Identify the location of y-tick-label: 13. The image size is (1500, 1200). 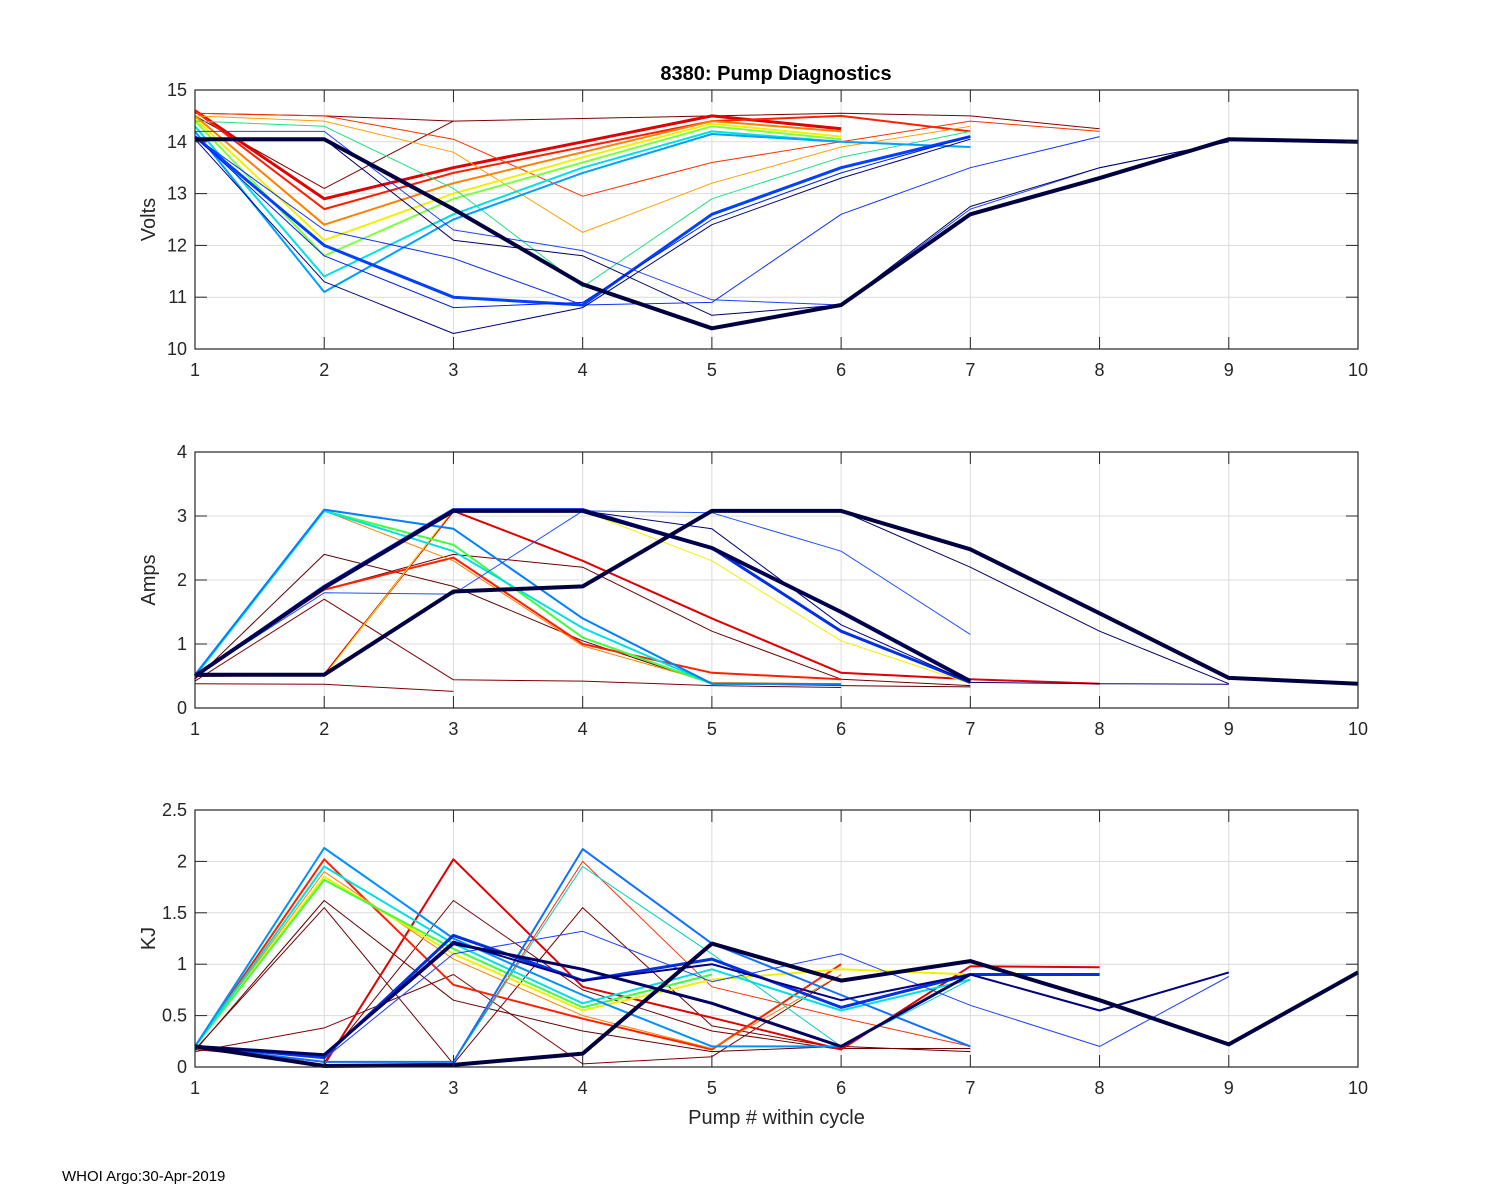
(177, 194).